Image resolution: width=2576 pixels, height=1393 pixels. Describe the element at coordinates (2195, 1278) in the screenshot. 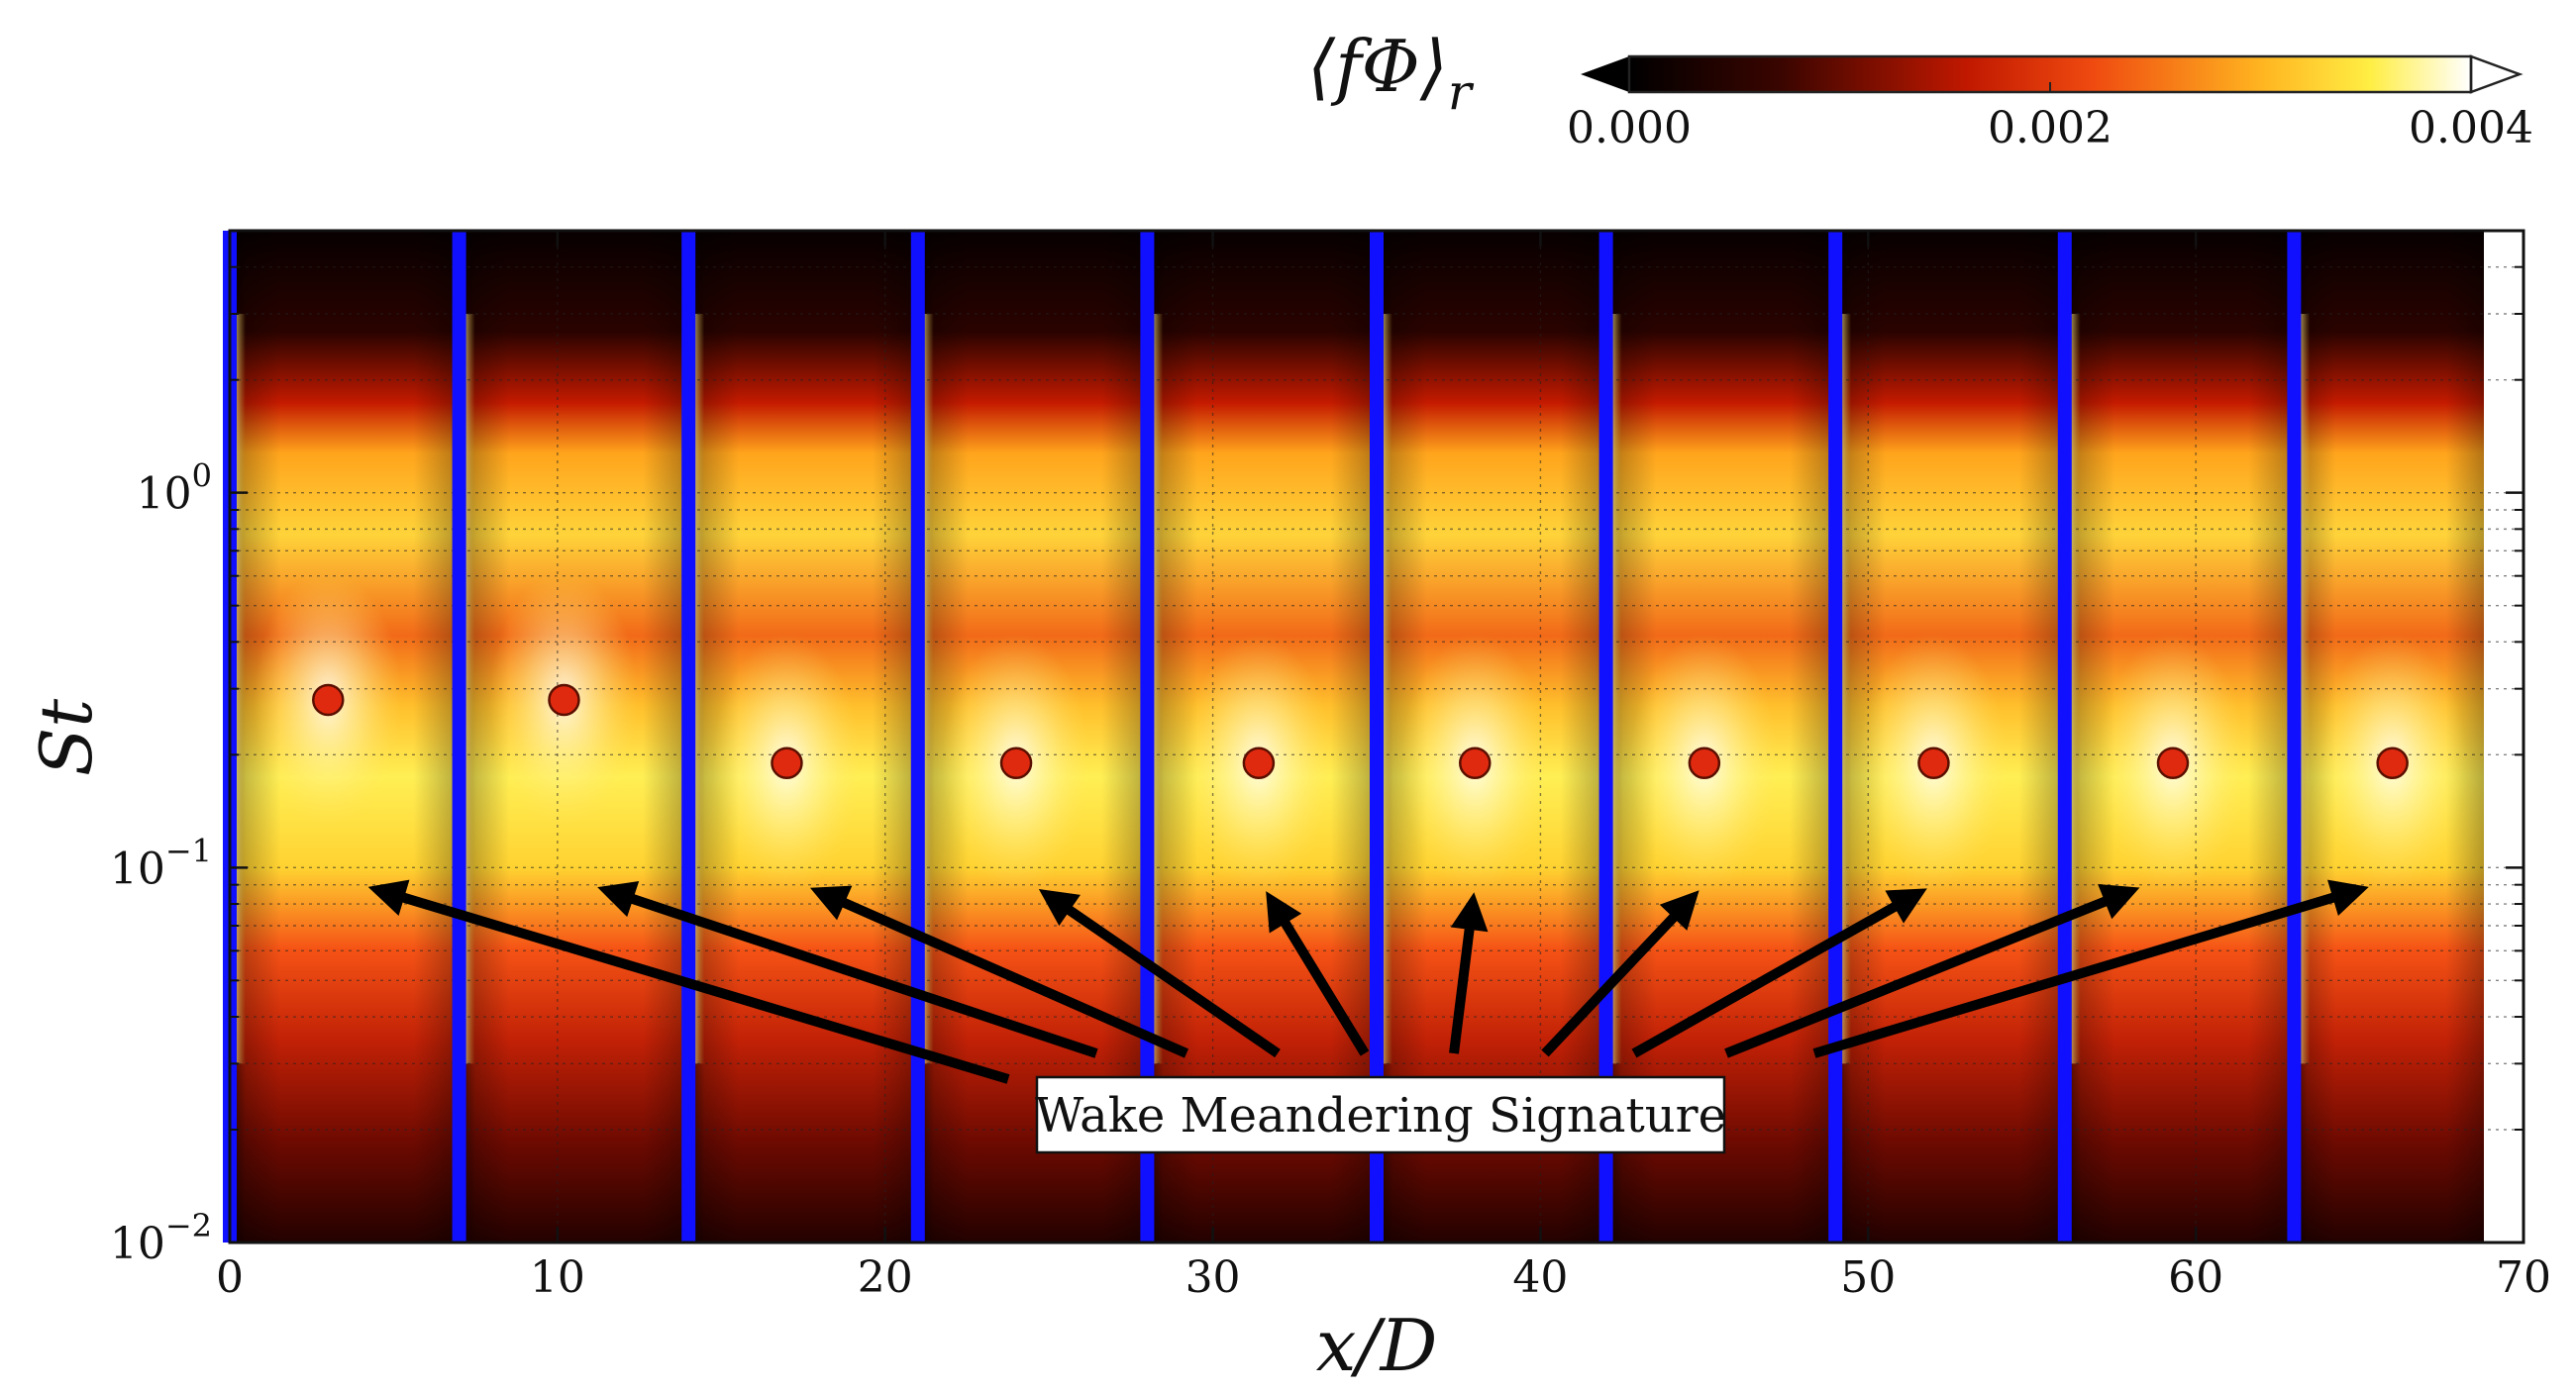

I see `x-tick-label: 60` at that location.